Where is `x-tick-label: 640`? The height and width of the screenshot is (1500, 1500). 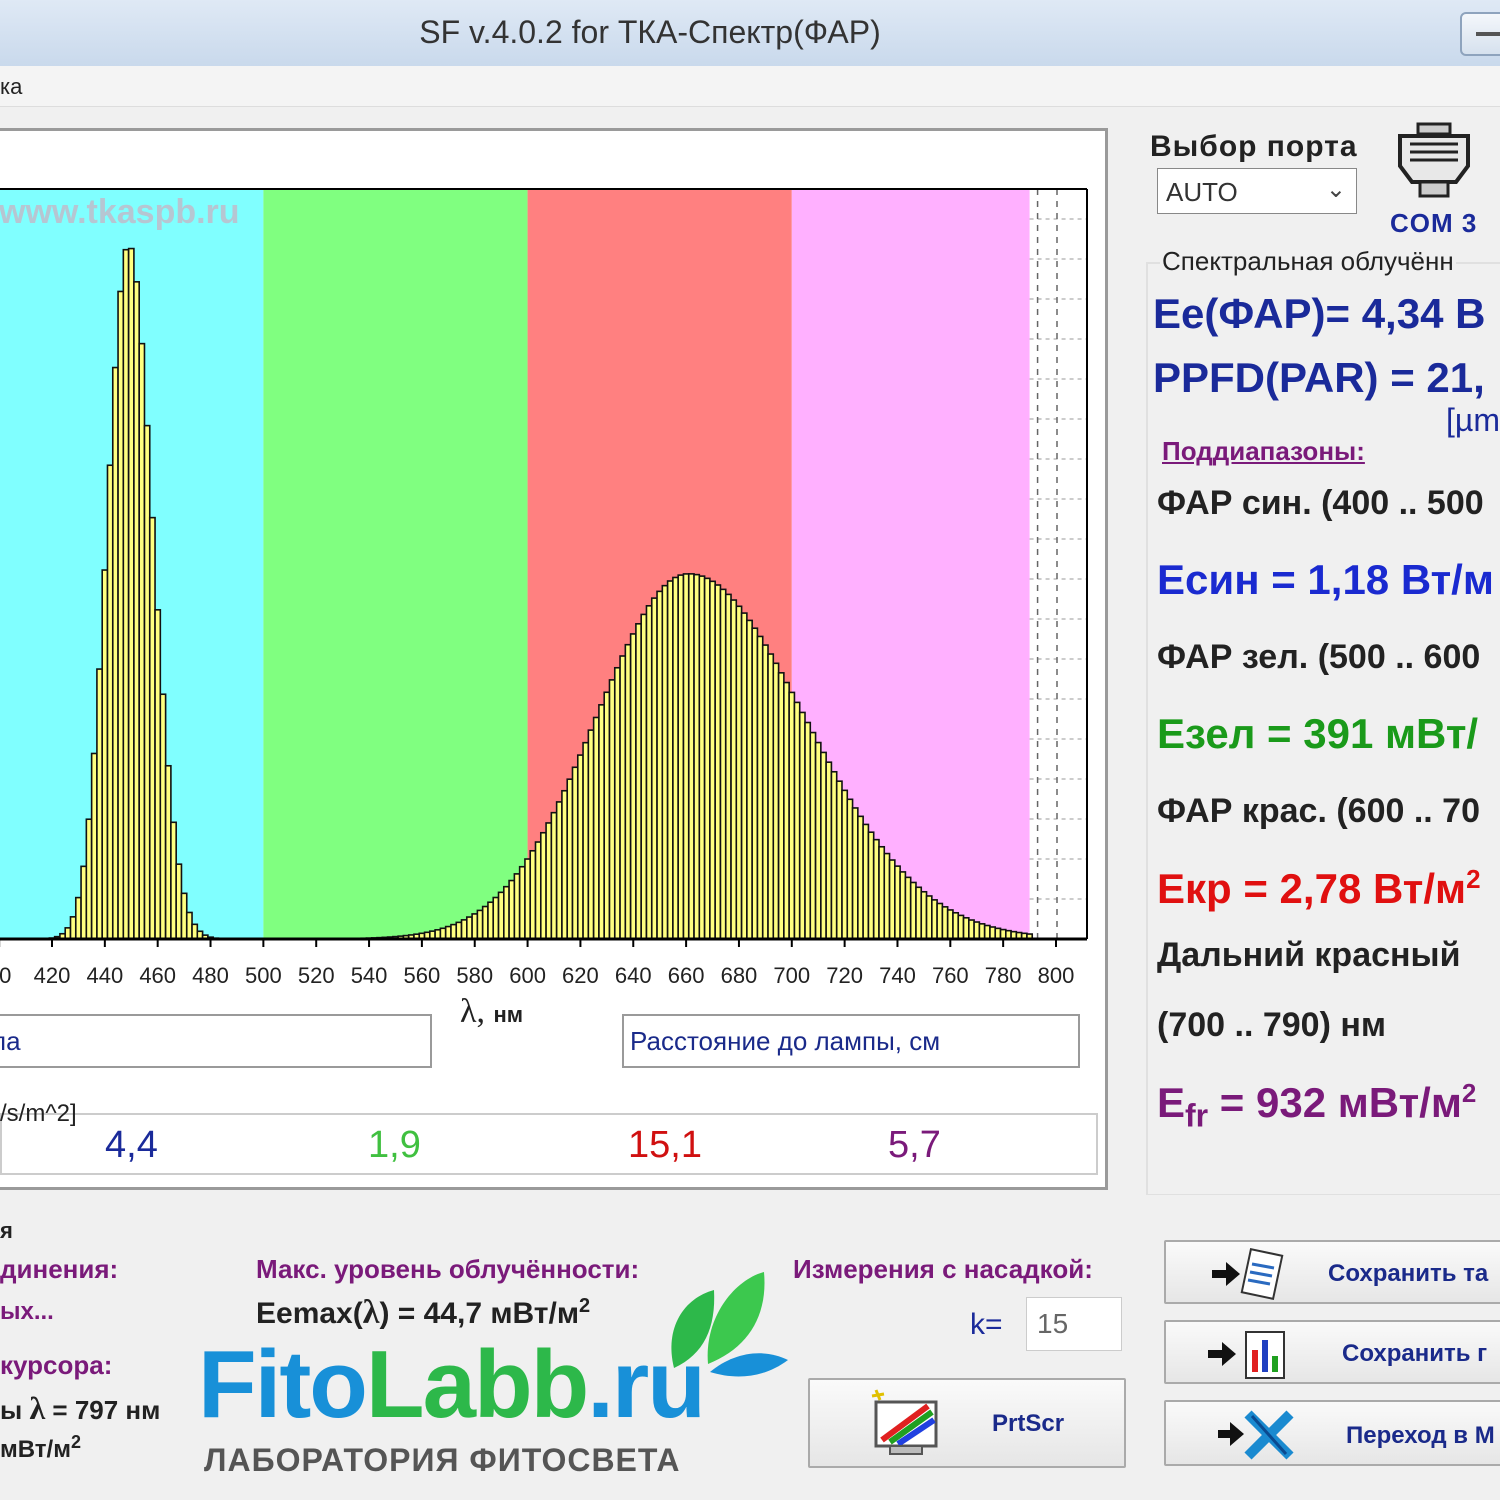
x-tick-label: 640 is located at coordinates (633, 975).